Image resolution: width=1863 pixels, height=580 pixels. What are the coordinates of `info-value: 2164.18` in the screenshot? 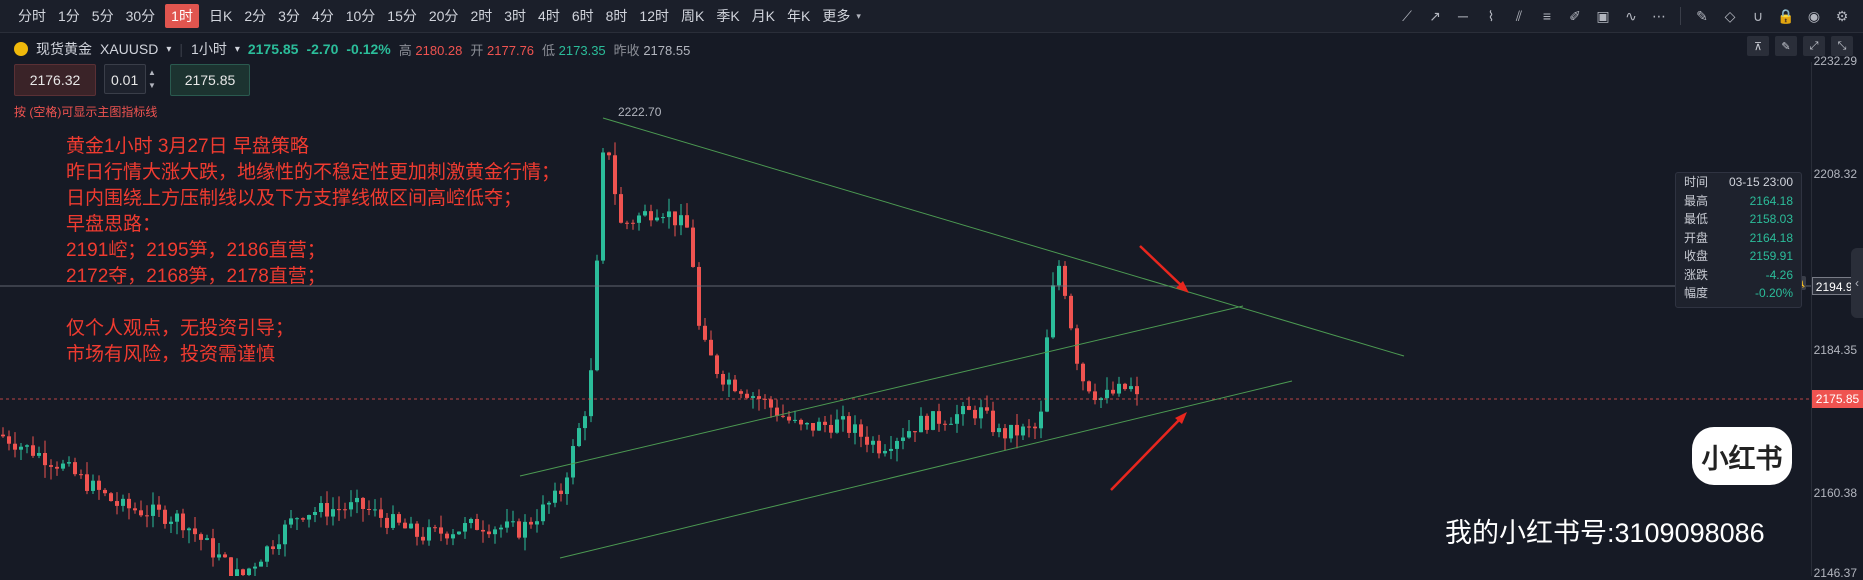 It's located at (1771, 237).